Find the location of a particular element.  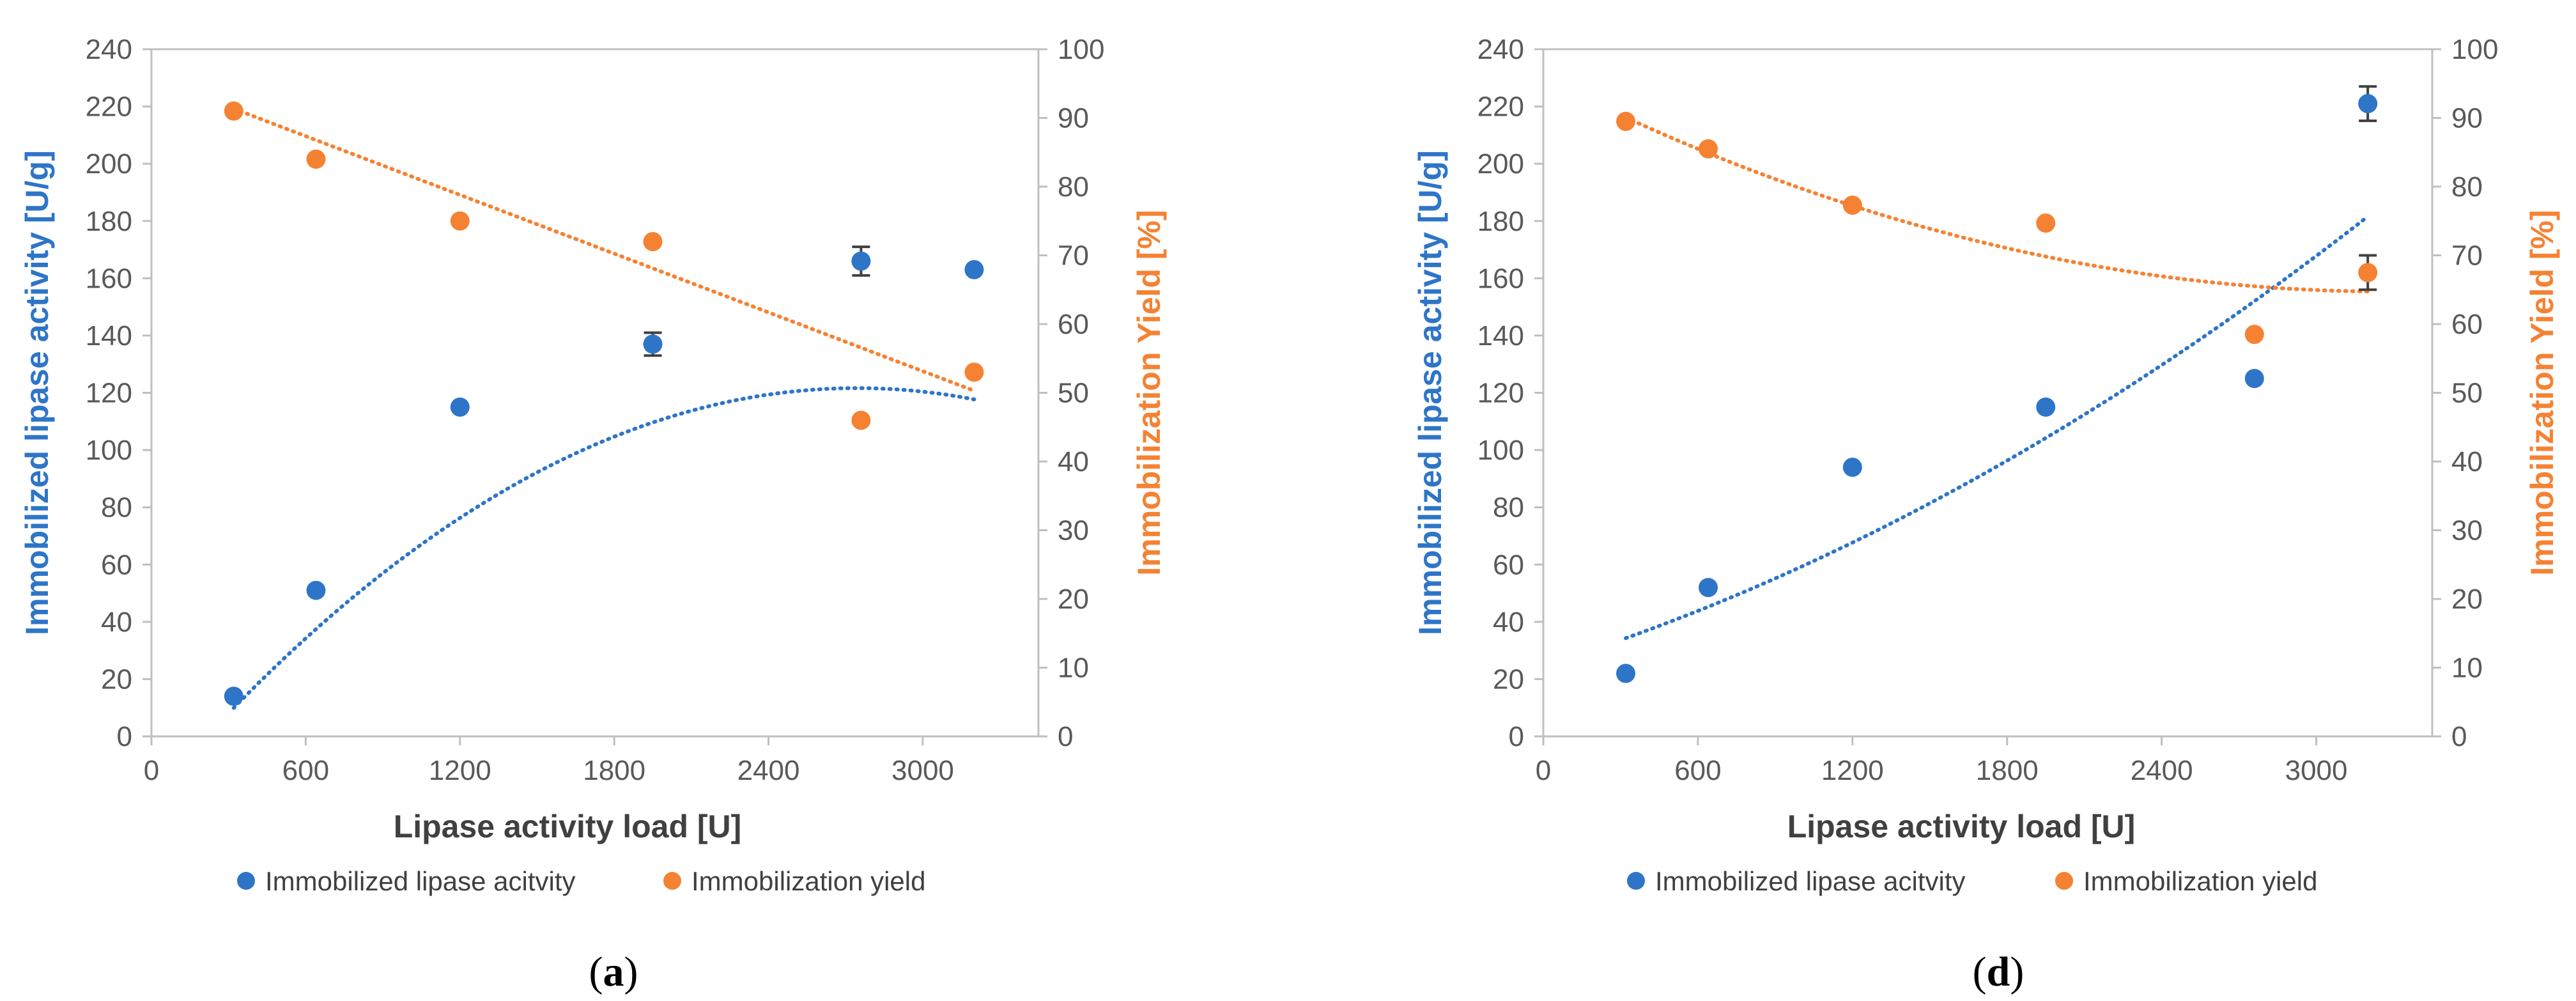

legend-label-activity: Immobilized lipase acitvity is located at coordinates (420, 881).